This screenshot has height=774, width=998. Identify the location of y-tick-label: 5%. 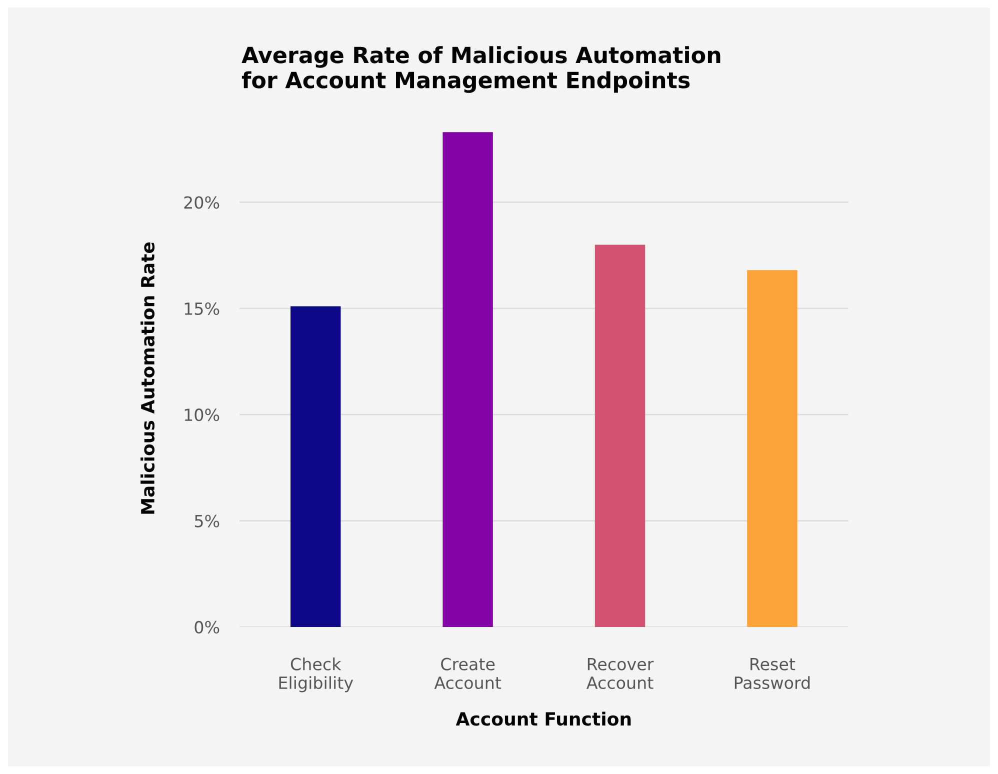
(207, 521).